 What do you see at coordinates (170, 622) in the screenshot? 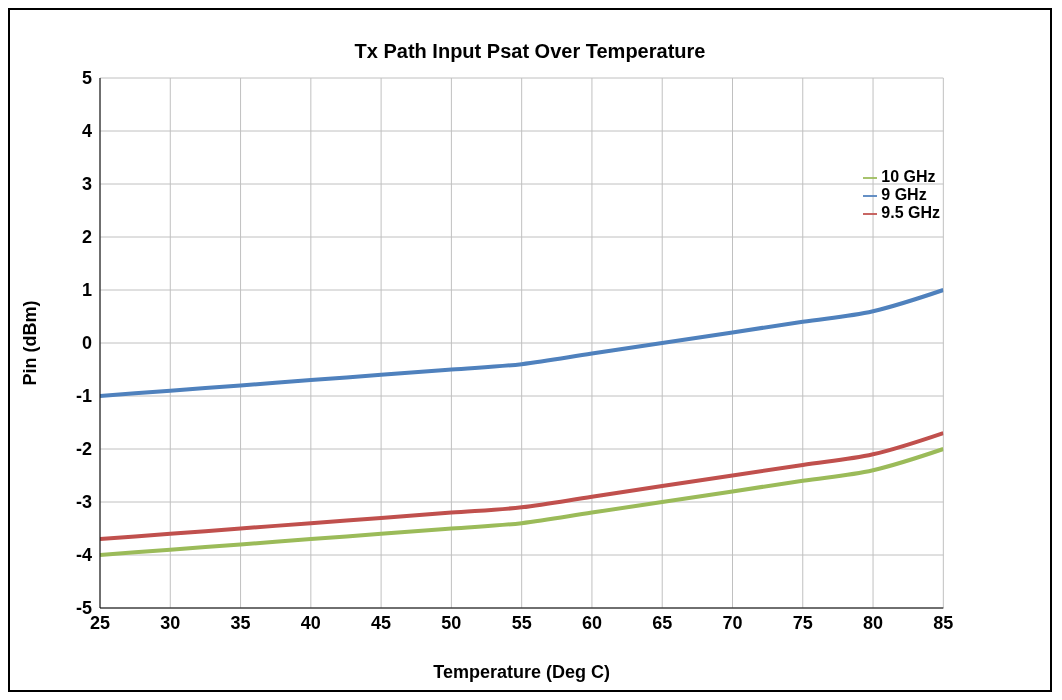
I see `x-tick-label: 30` at bounding box center [170, 622].